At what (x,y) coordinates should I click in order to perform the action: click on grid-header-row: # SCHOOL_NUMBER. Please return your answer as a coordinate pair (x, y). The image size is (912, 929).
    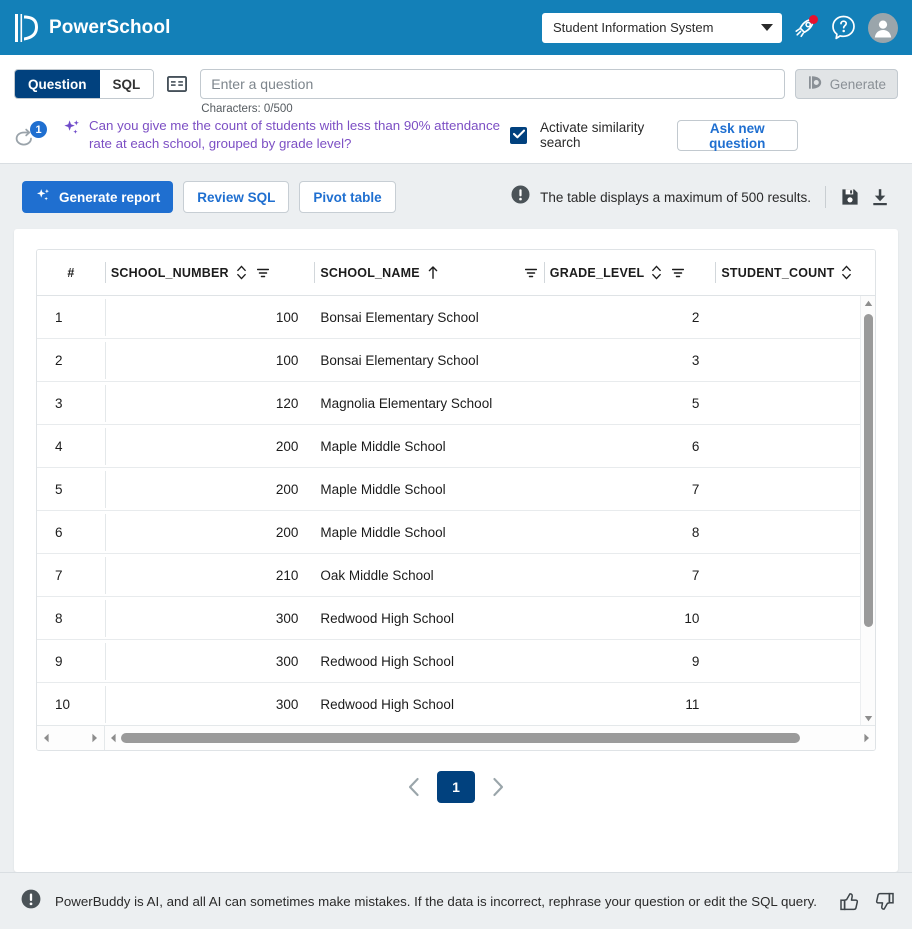
    Looking at the image, I should click on (456, 273).